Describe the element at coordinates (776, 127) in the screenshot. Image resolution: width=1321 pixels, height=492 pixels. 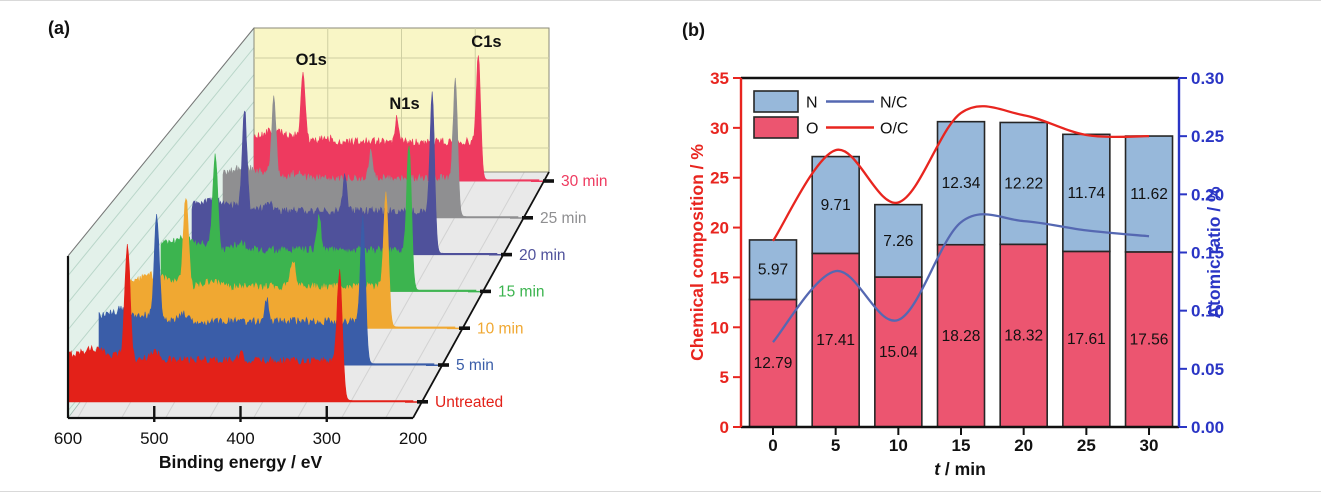
I see `legend-swatch-o` at that location.